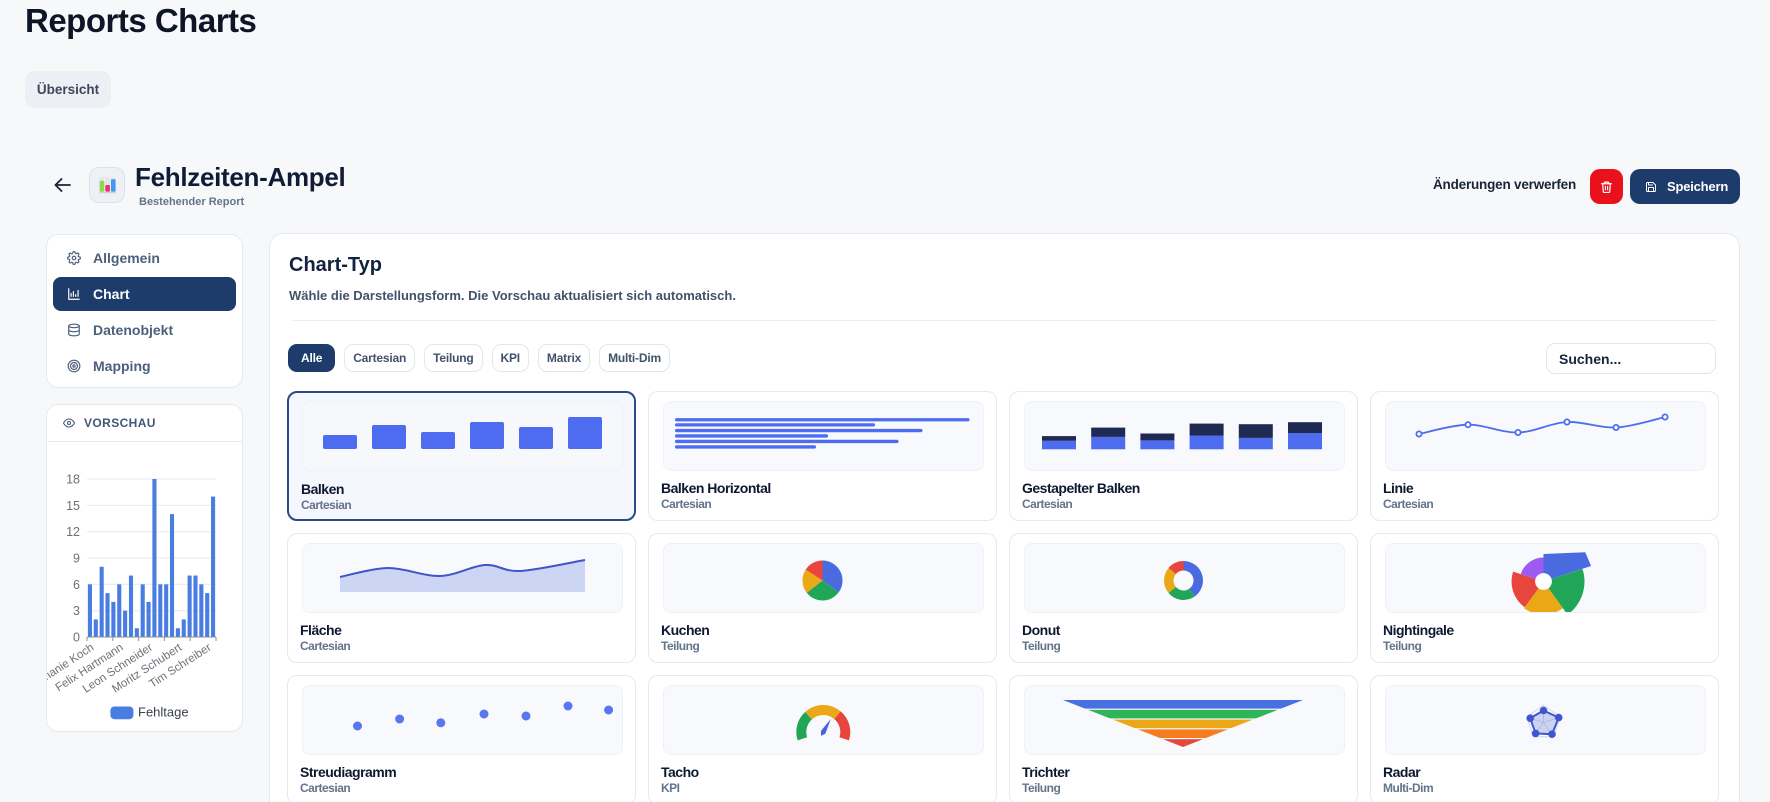  I want to click on svg-text: Fehltage, so click(163, 712).